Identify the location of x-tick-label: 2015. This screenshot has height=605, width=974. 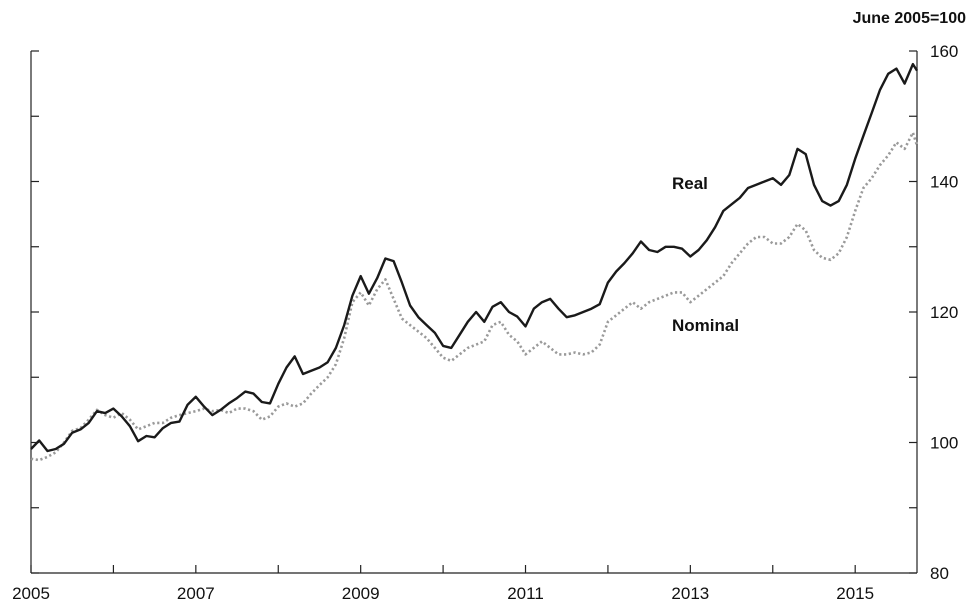
(855, 593).